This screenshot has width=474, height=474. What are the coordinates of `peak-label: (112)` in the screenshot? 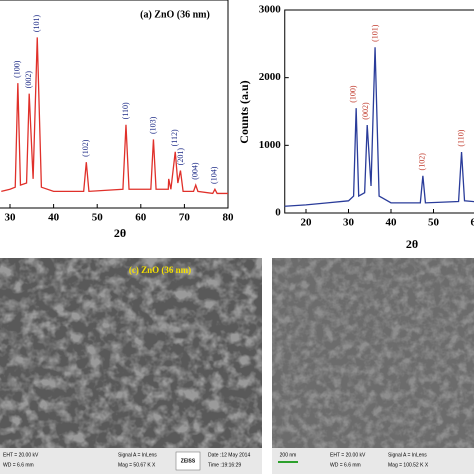 It's located at (174, 137).